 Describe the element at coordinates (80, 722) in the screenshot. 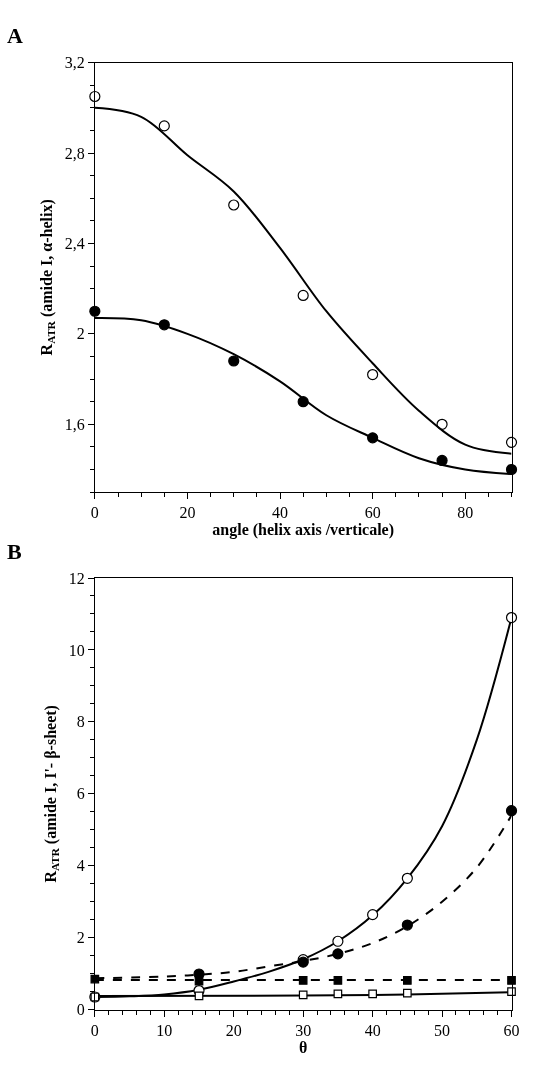

I see `y-tick-label: 8` at that location.